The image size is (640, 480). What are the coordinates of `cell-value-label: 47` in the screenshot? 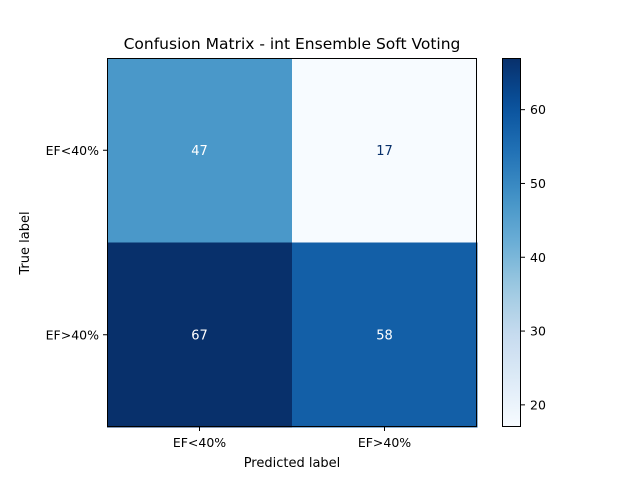 It's located at (199, 151).